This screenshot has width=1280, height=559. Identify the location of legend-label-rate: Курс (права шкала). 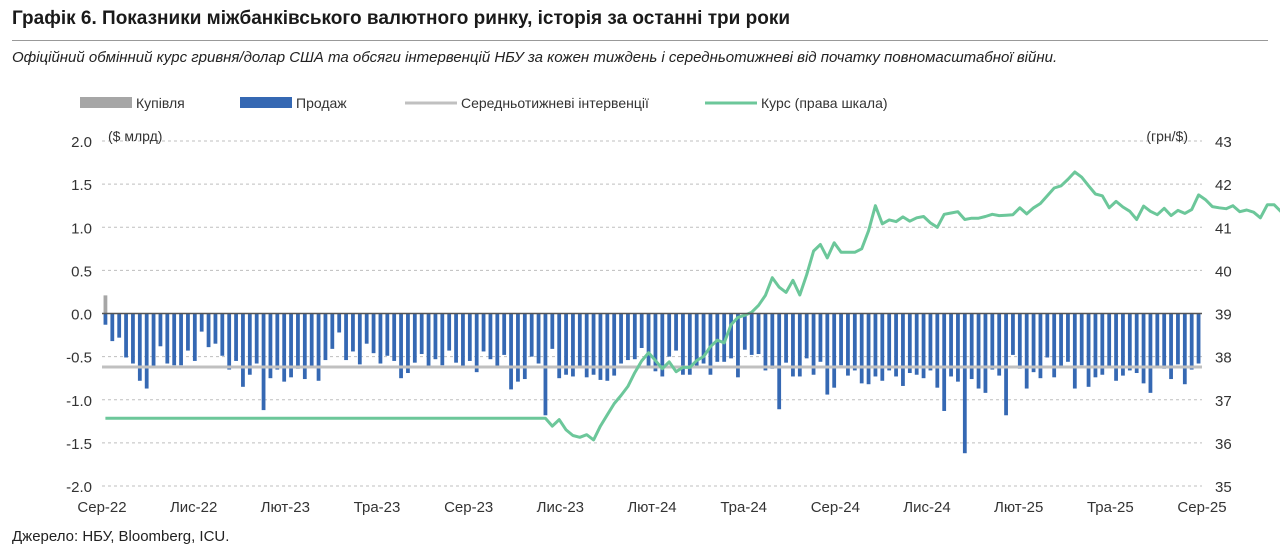
(824, 103).